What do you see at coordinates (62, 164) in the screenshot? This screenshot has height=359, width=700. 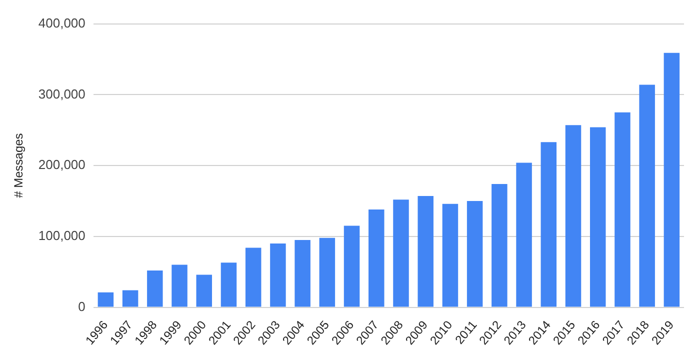 I see `y-tick-label: 200,000` at bounding box center [62, 164].